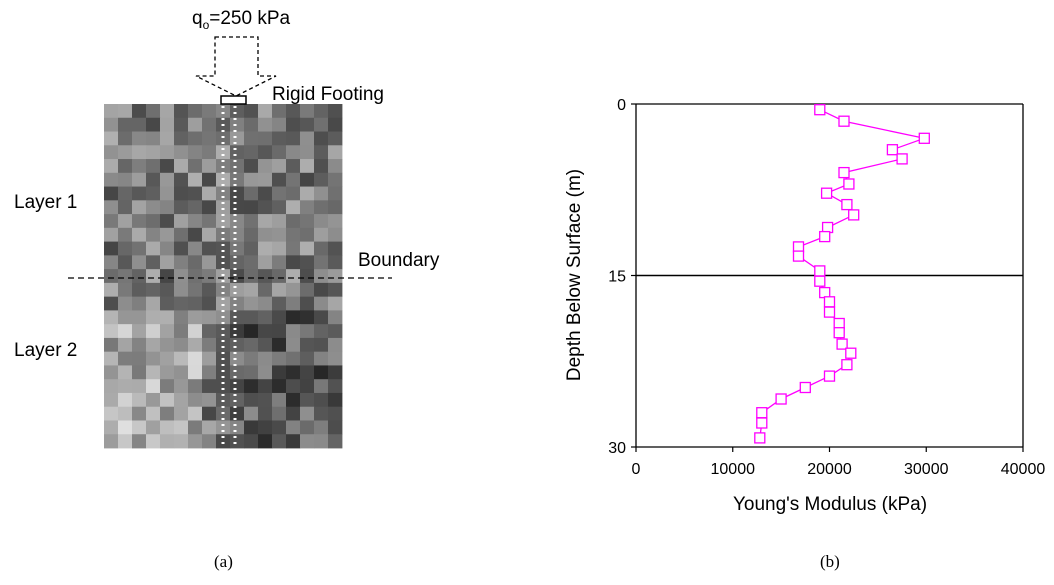 This screenshot has height=585, width=1054. What do you see at coordinates (241, 20) in the screenshot?
I see `load-label: qo=250 kPa` at bounding box center [241, 20].